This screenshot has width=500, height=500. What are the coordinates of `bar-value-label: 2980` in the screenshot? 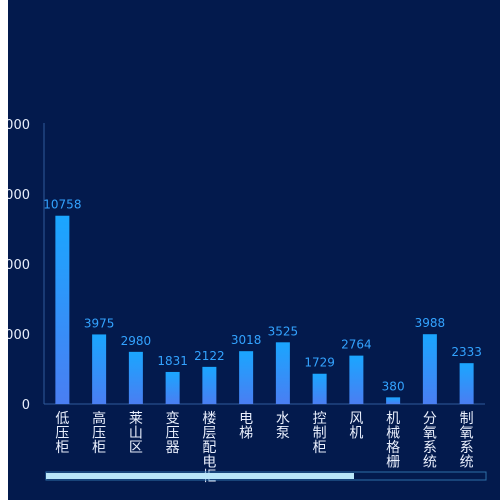 It's located at (136, 341).